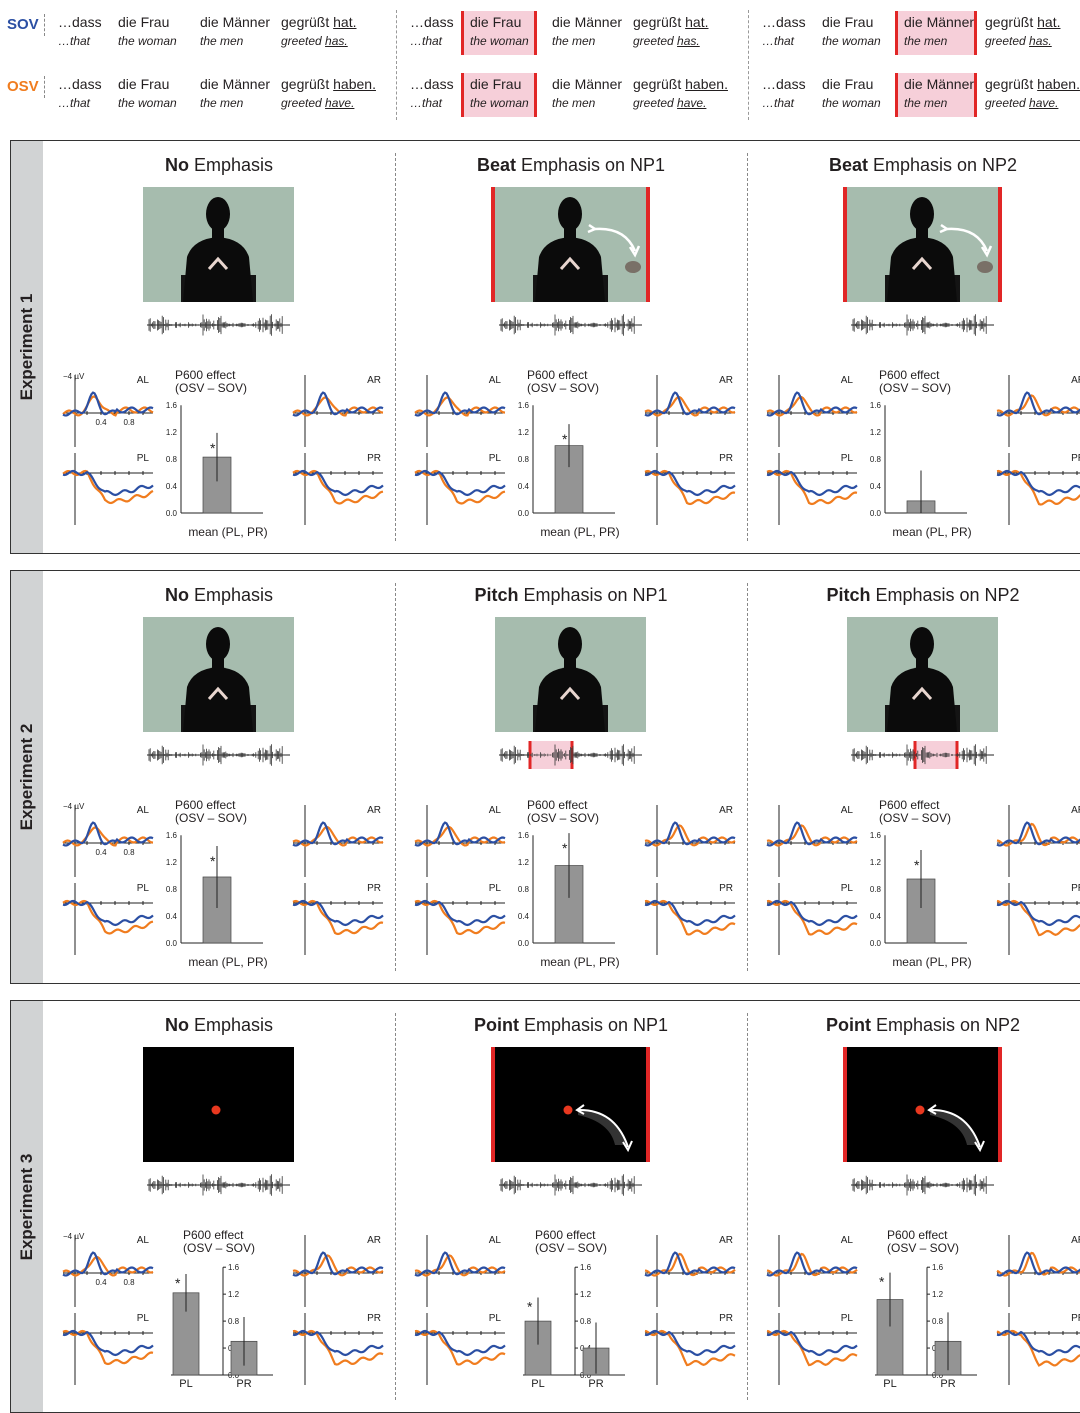 The height and width of the screenshot is (1413, 1080). I want to click on emphasis-type: Beat, so click(496, 165).